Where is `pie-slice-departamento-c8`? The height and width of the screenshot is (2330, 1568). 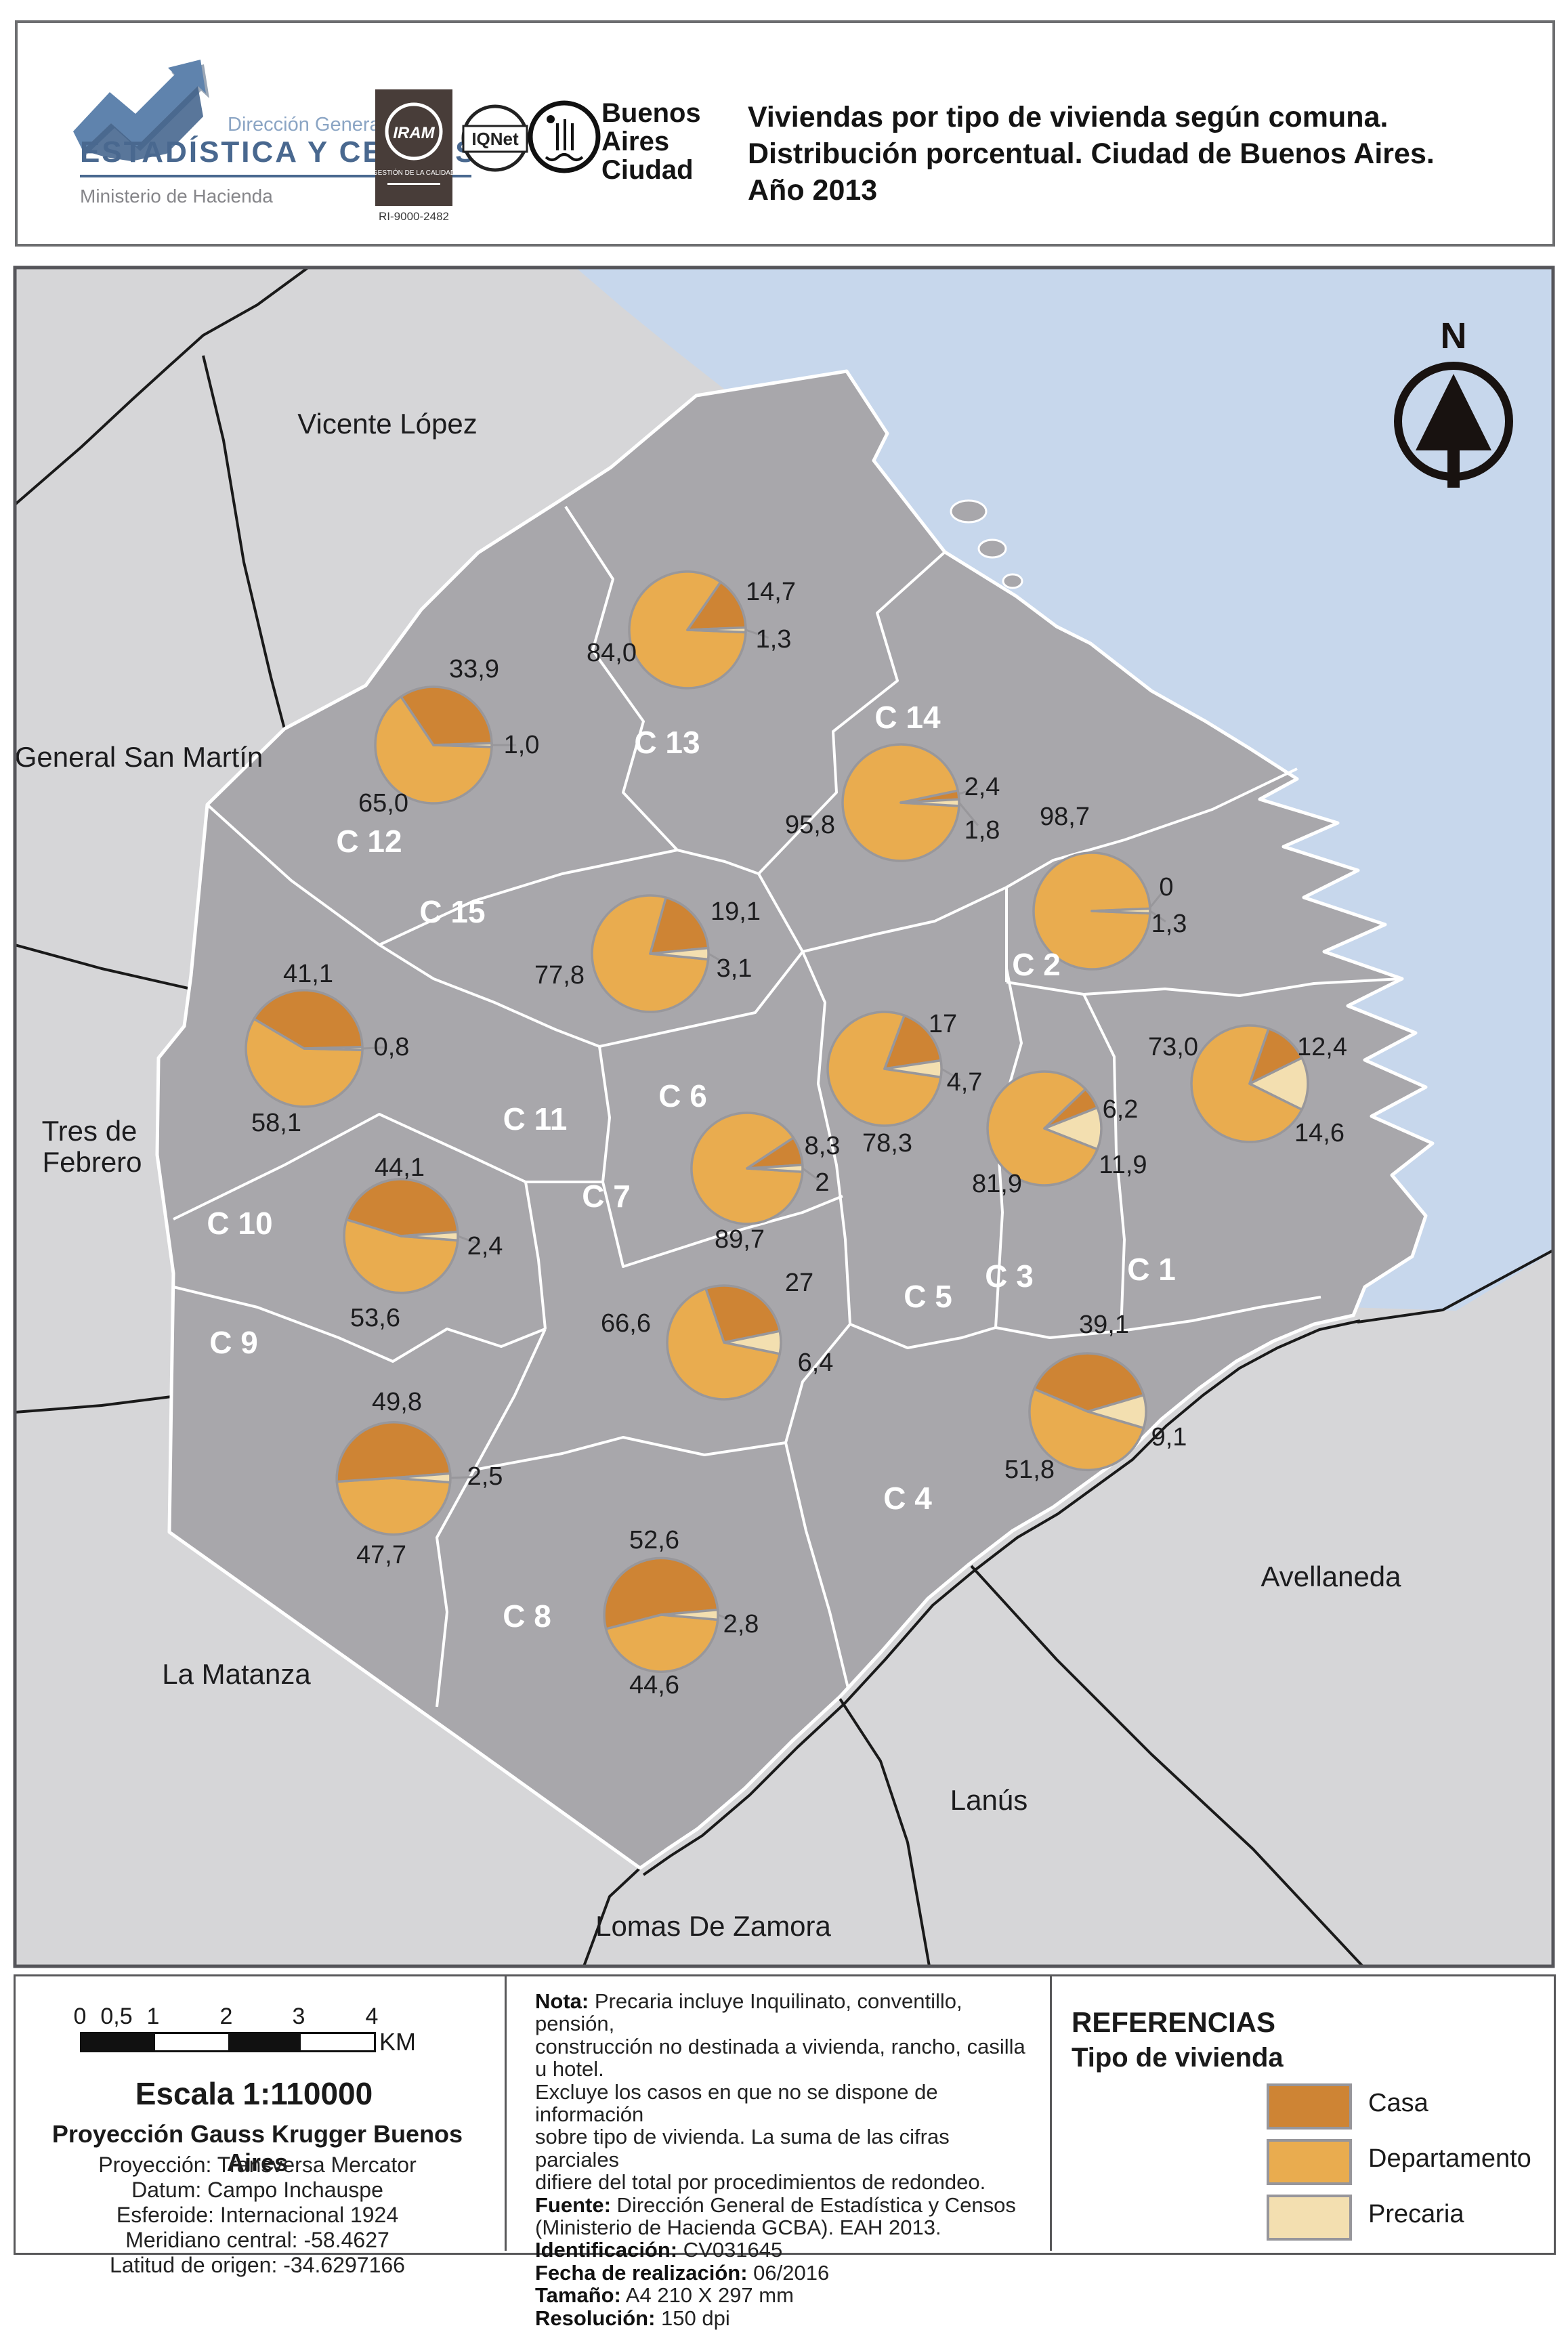
pie-slice-departamento-c8 is located at coordinates (661, 1643).